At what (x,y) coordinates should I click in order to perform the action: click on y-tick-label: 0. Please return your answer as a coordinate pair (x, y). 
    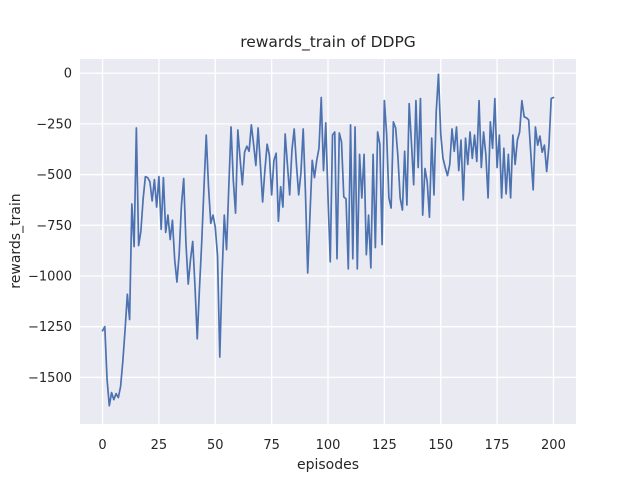
    Looking at the image, I should click on (68, 74).